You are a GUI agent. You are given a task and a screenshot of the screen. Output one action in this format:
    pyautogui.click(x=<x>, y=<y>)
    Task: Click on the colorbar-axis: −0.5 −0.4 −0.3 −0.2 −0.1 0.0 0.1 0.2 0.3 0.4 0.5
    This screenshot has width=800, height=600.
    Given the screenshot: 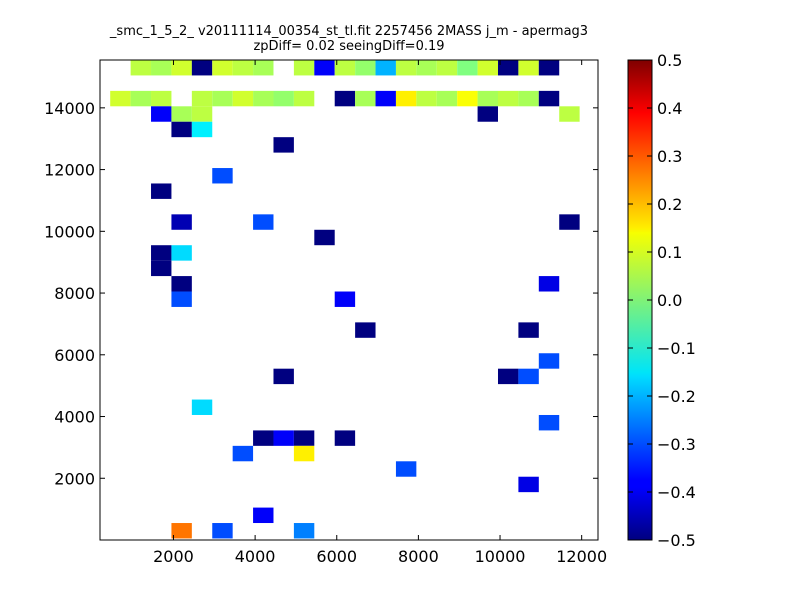 What is the action you would take?
    pyautogui.click(x=662, y=300)
    